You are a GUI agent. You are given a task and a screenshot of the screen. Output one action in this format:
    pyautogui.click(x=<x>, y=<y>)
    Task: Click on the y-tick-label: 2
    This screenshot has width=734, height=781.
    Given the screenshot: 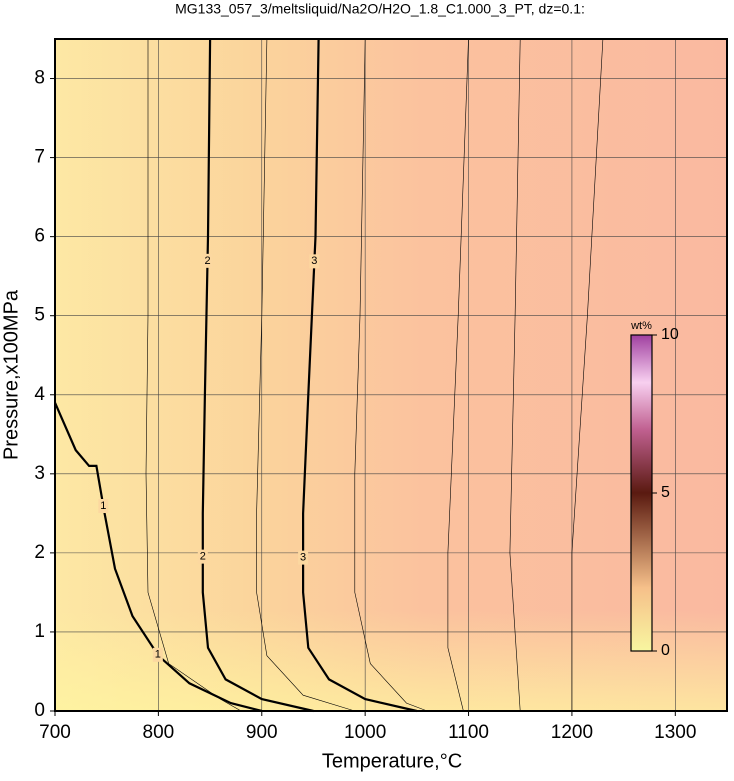 What is the action you would take?
    pyautogui.click(x=39, y=552)
    